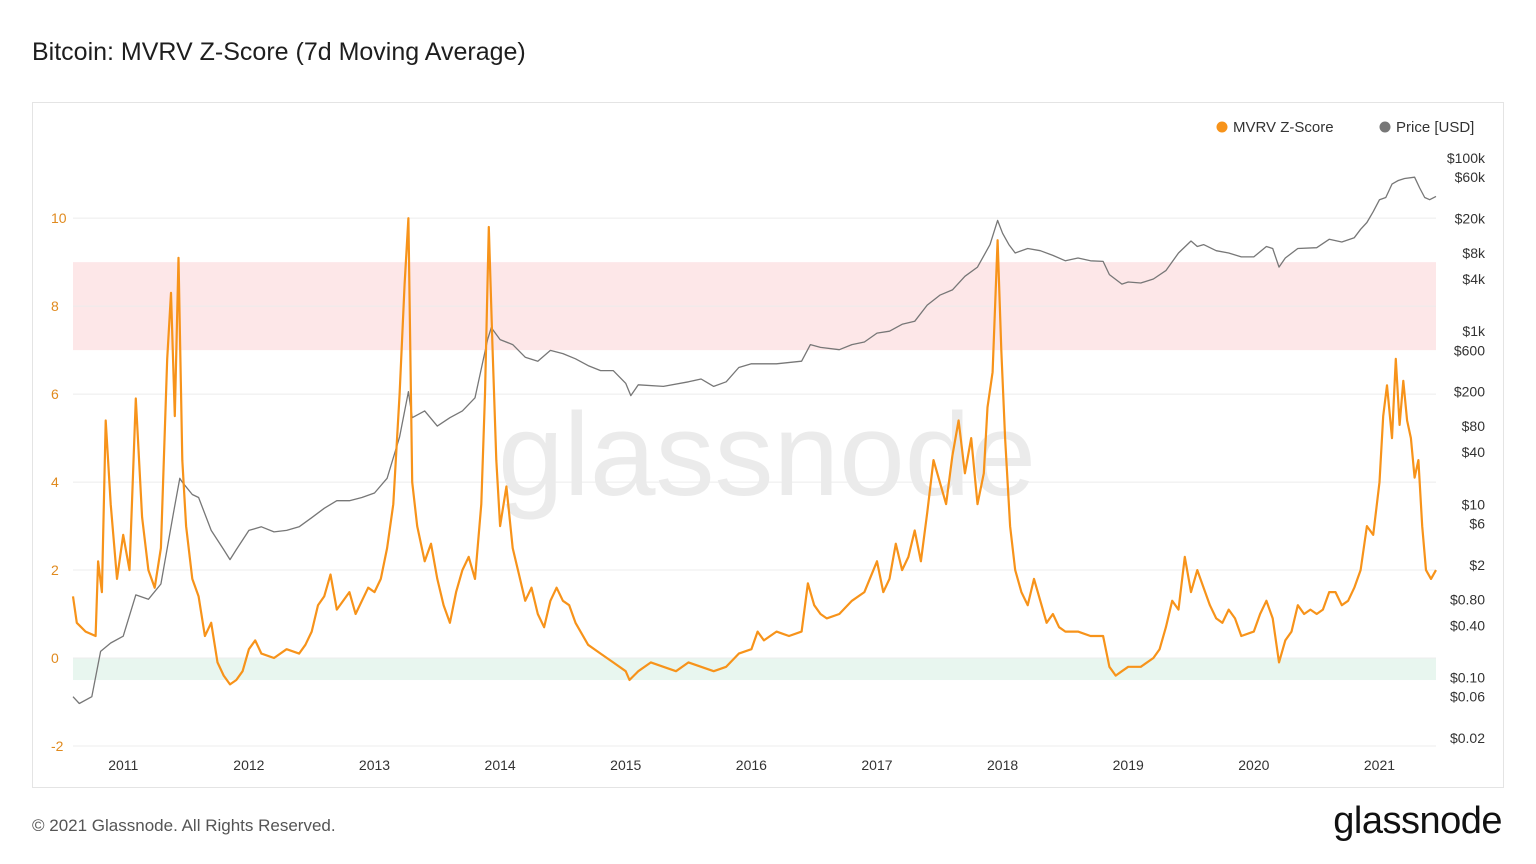 The image size is (1536, 864). What do you see at coordinates (754, 669) in the screenshot?
I see `band-undervalued` at bounding box center [754, 669].